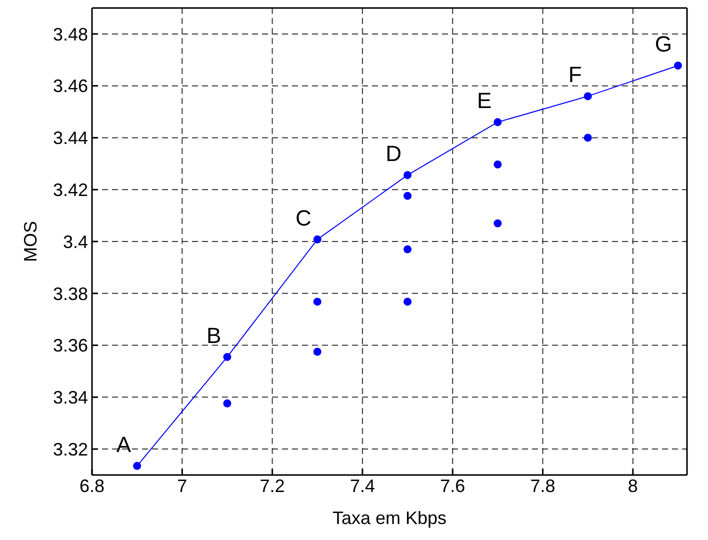  I want to click on annotation: A, so click(124, 444).